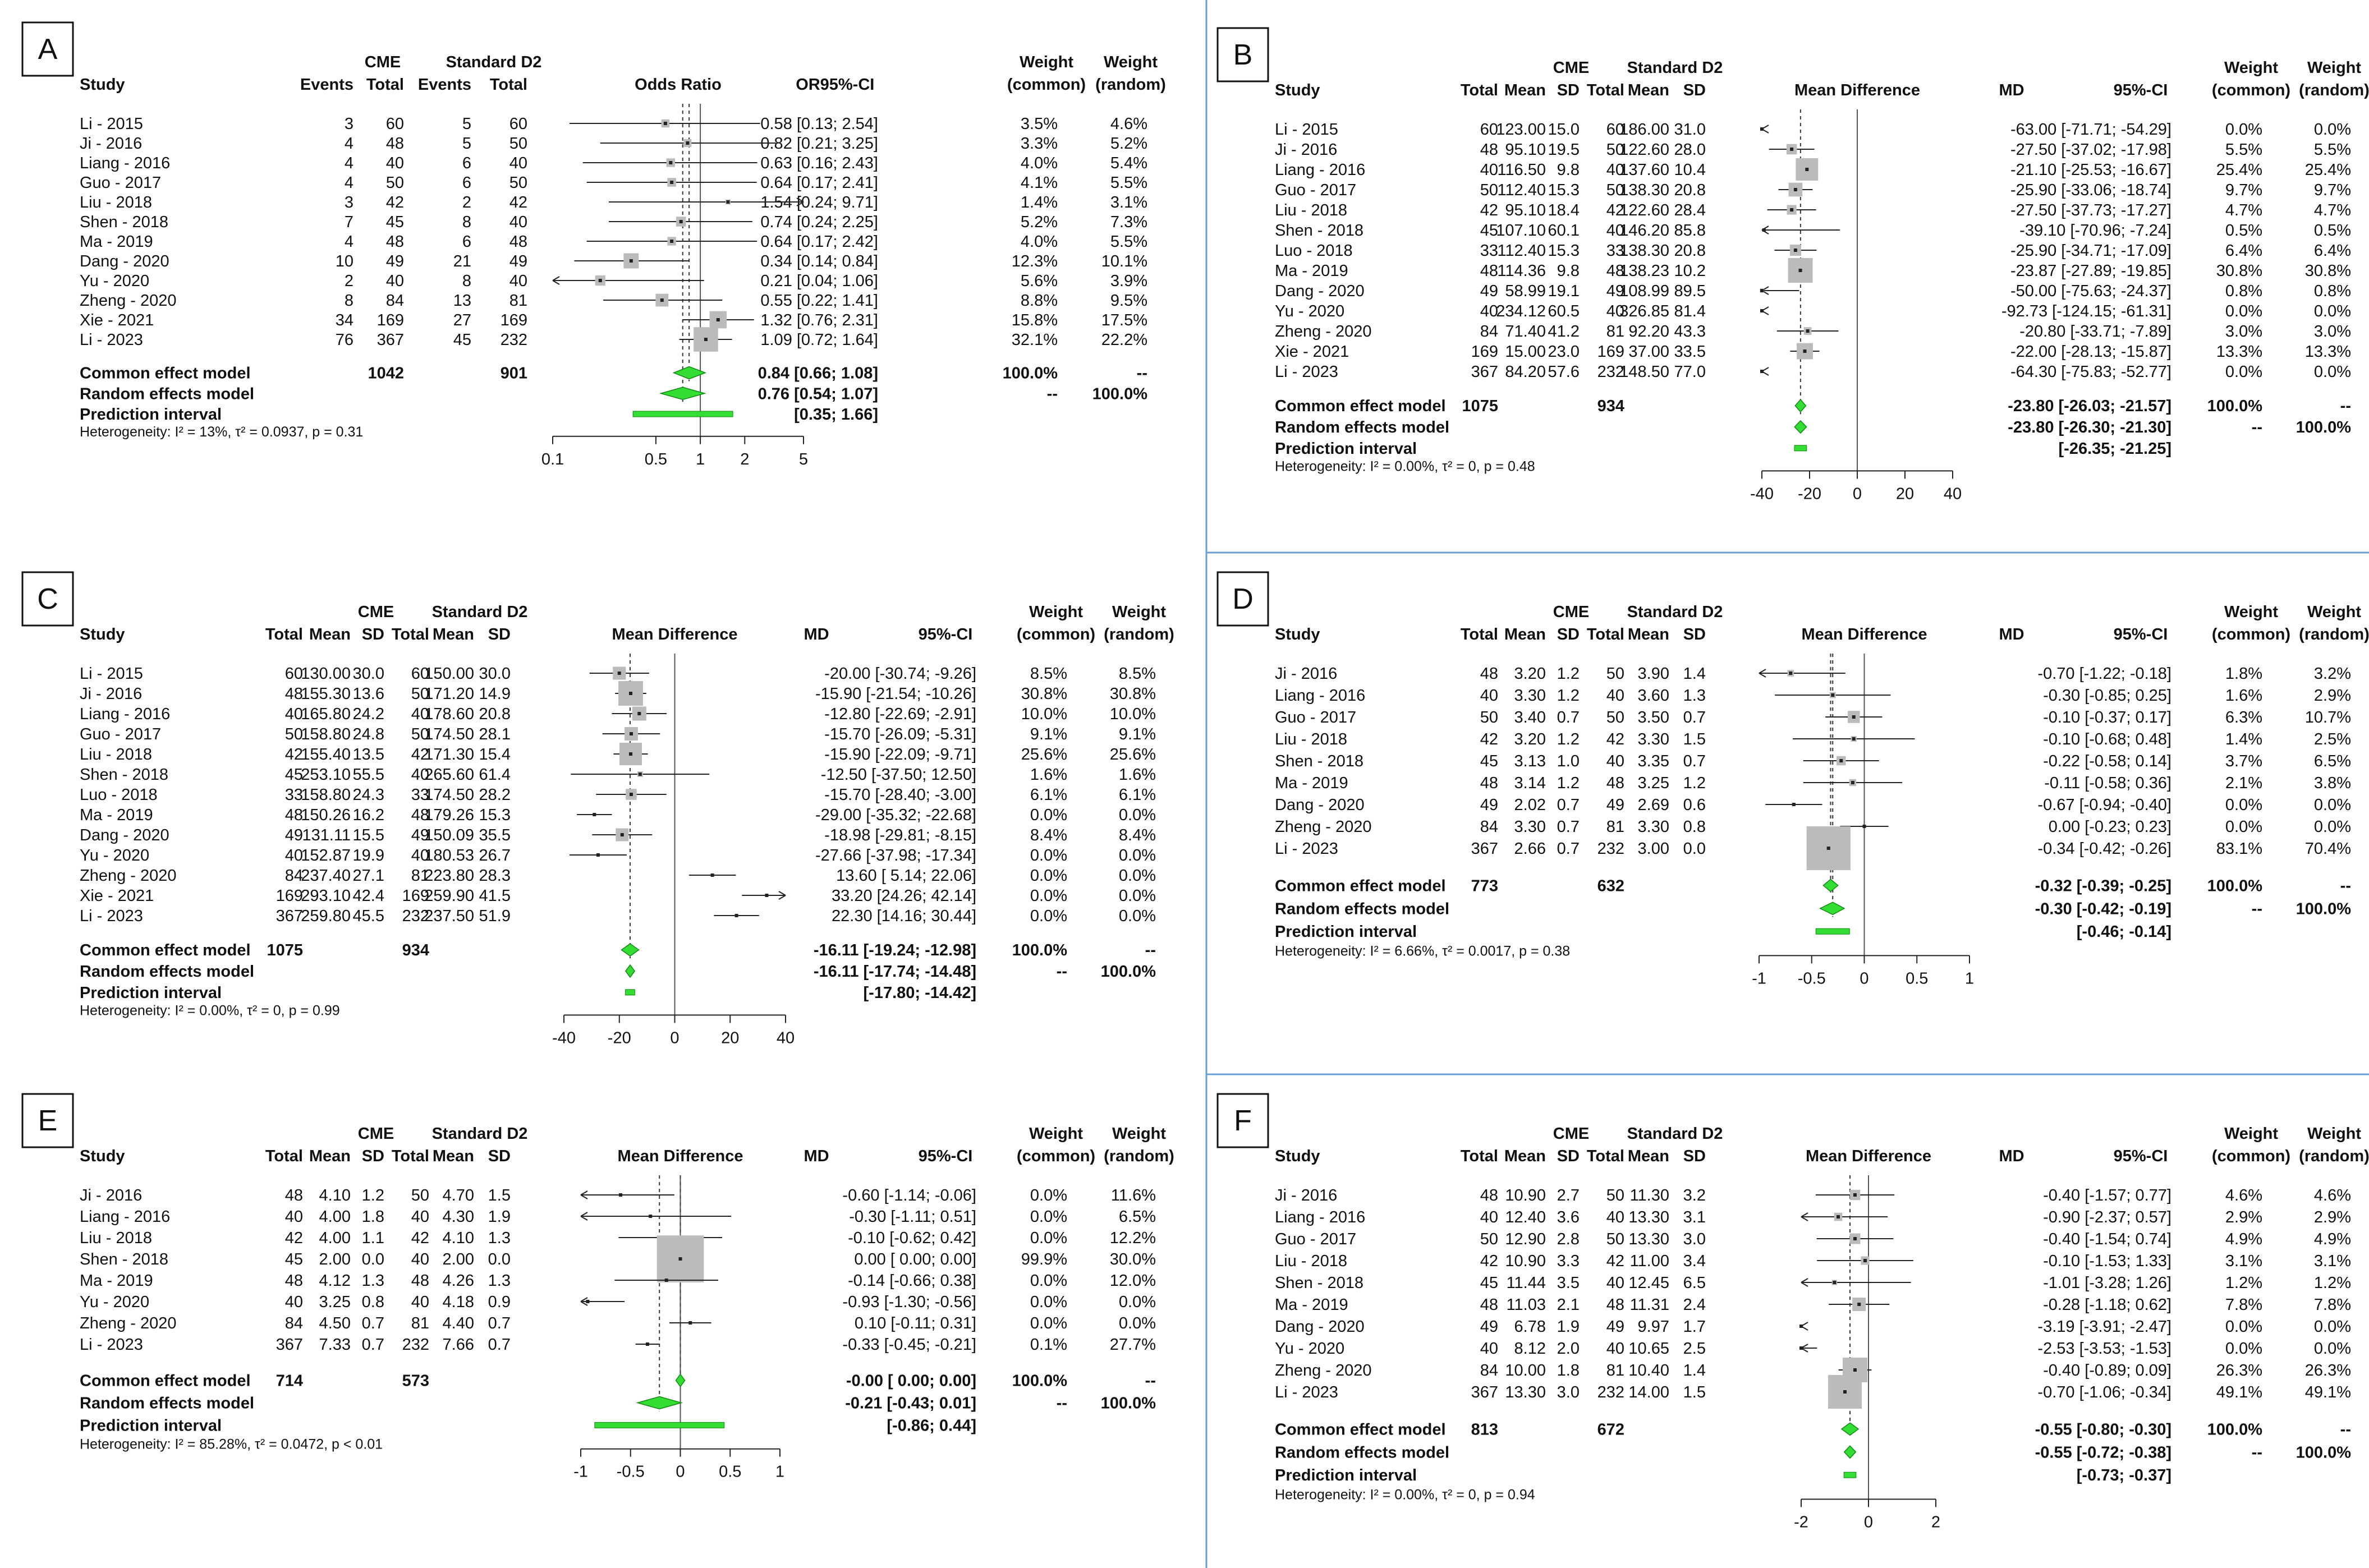  I want to click on study-weight-random: 27.7%, so click(1133, 1345).